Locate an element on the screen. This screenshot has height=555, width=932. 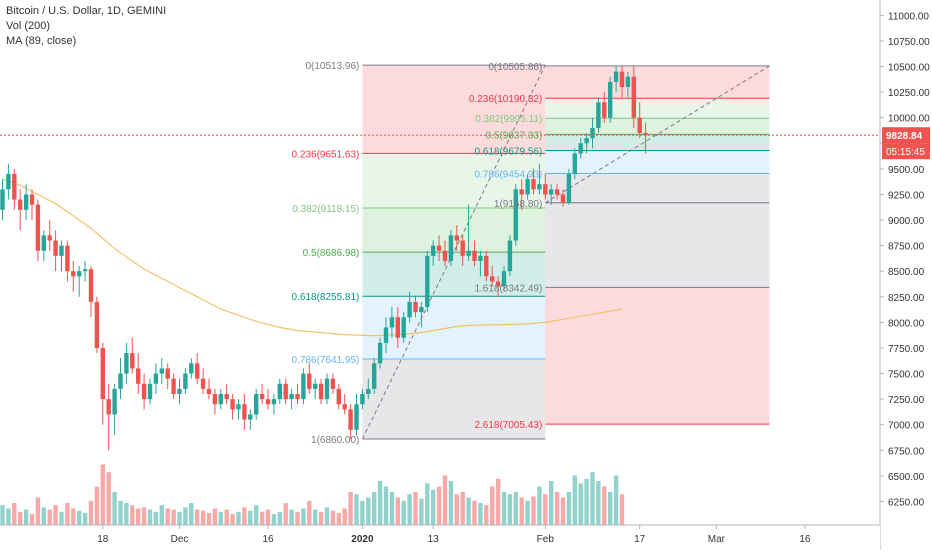
fib-level-label-right: 2.618(7005.43) is located at coordinates (508, 425).